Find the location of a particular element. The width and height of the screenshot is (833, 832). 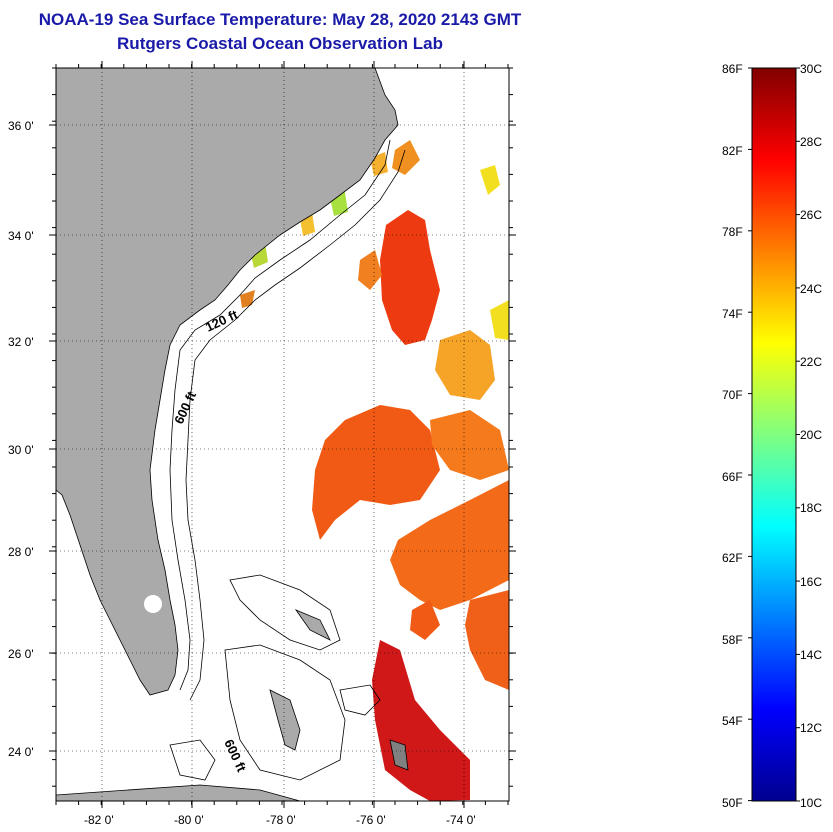

lat-label: 34 0' is located at coordinates (21, 236).